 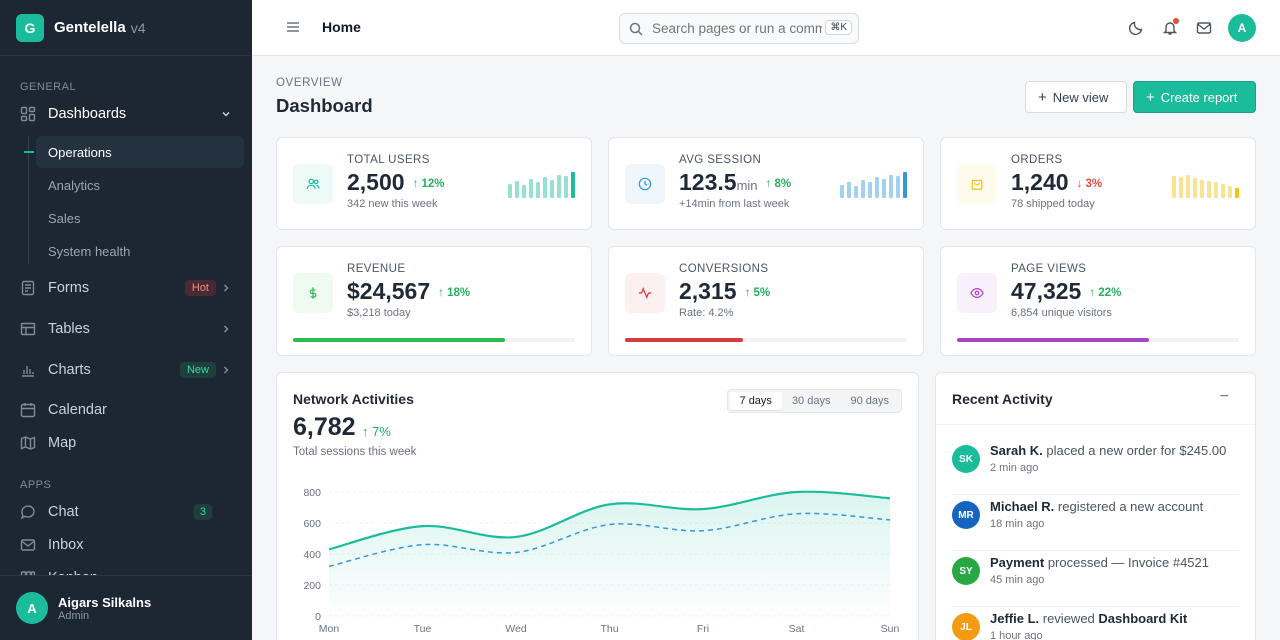 What do you see at coordinates (1094, 184) in the screenshot?
I see `delta-value: 3%` at bounding box center [1094, 184].